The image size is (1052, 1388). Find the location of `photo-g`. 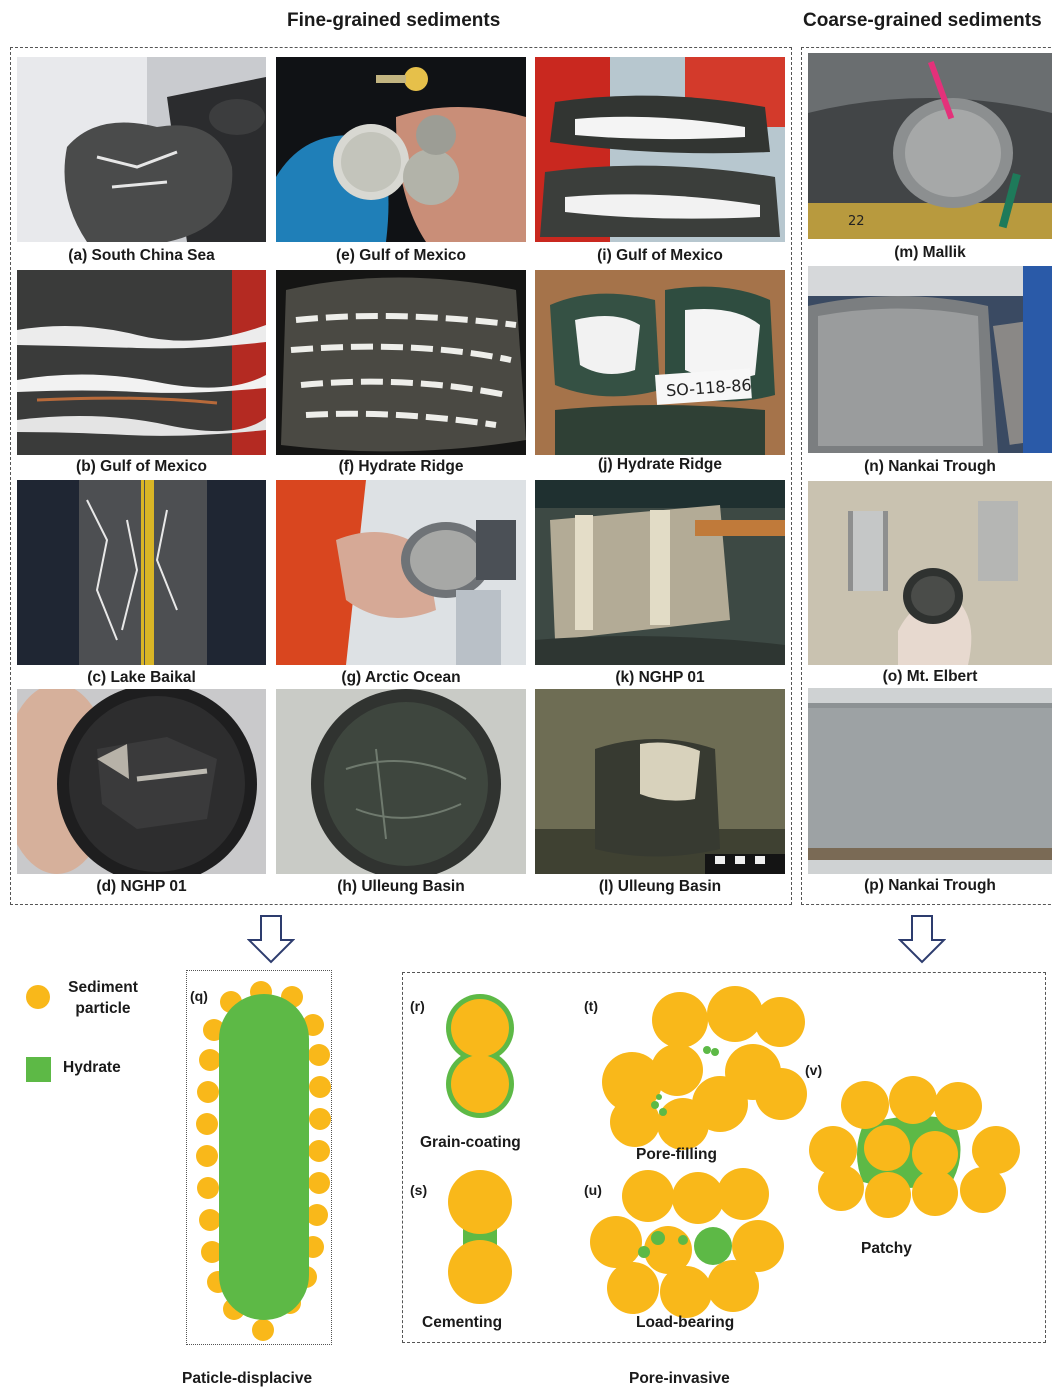

photo-g is located at coordinates (401, 572).